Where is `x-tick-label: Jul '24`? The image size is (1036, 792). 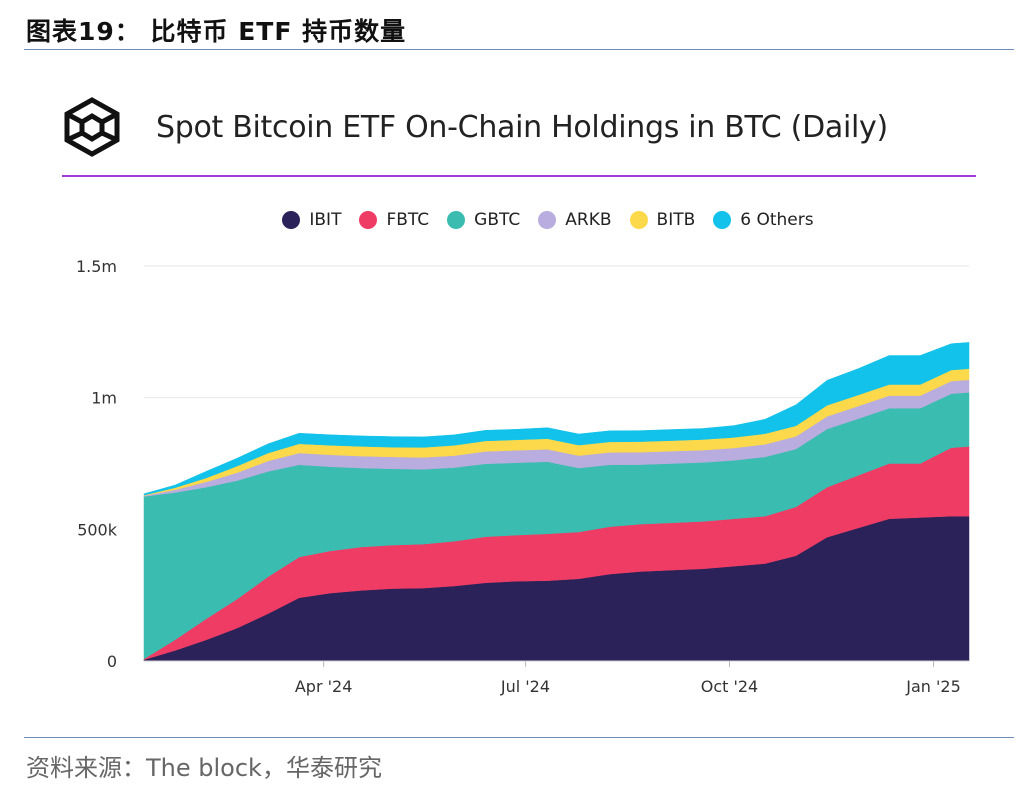
x-tick-label: Jul '24 is located at coordinates (525, 686).